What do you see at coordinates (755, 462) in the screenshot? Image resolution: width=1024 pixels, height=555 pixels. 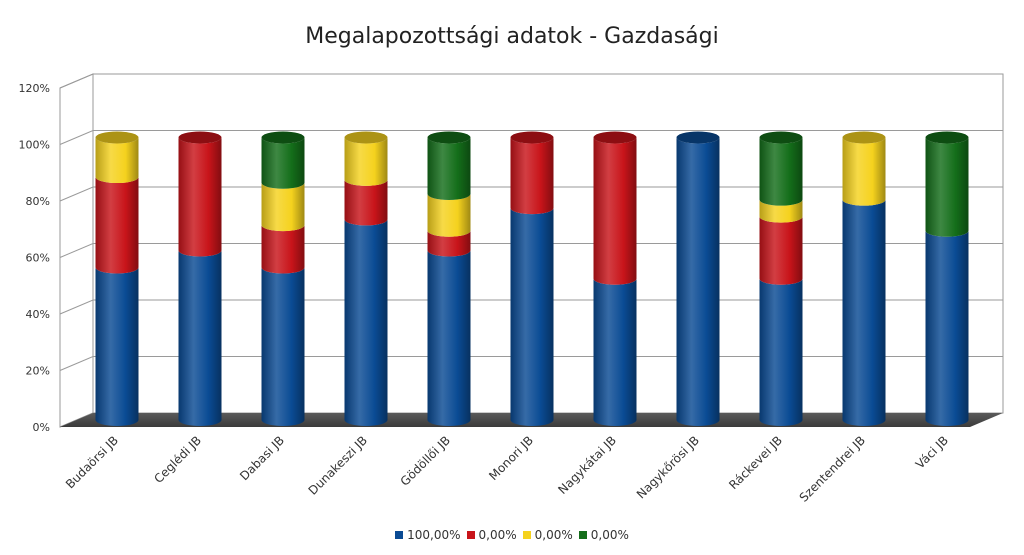 I see `x-tick-label: Ráckevei JB` at bounding box center [755, 462].